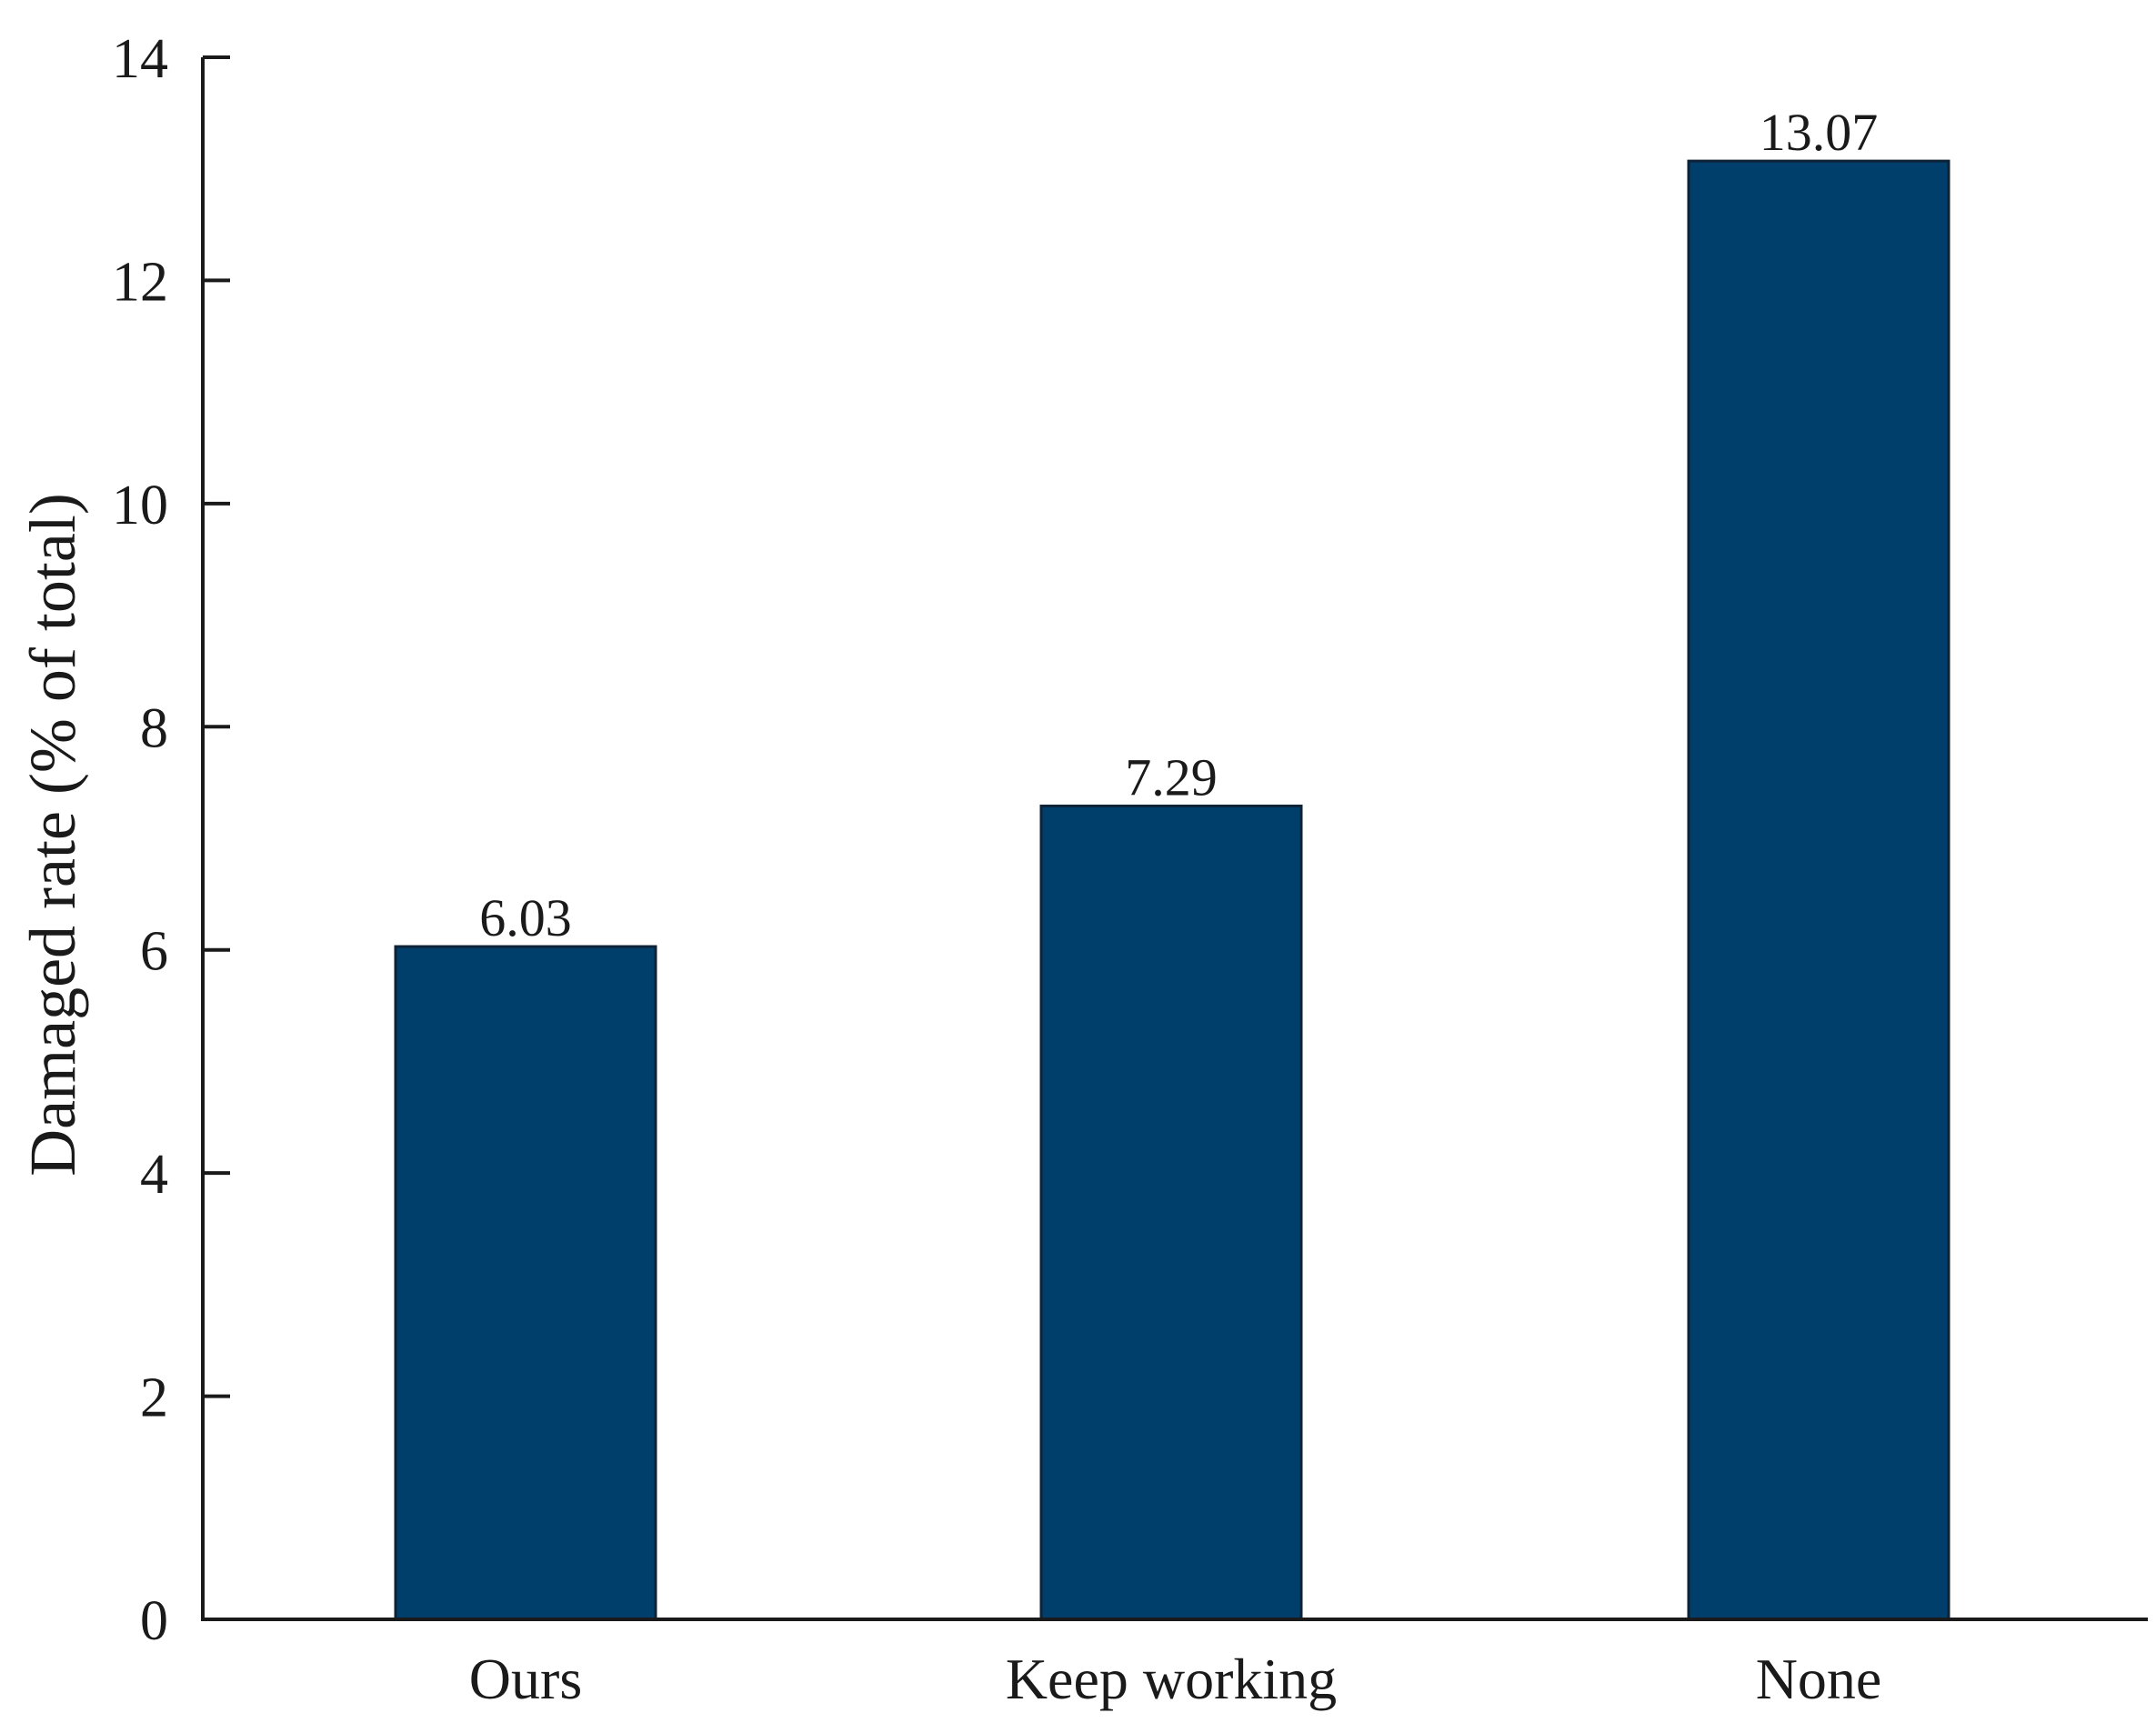 The width and height of the screenshot is (2156, 1733). I want to click on y-ticks-layer: 0 2 4 6 8 10 12 14, so click(171, 840).